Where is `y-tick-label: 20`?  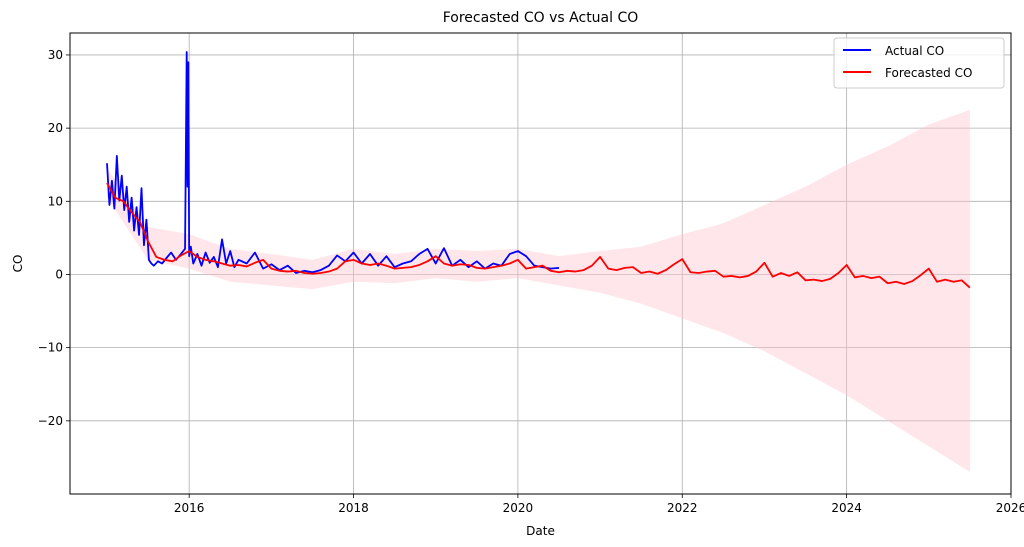
y-tick-label: 20 is located at coordinates (55, 128).